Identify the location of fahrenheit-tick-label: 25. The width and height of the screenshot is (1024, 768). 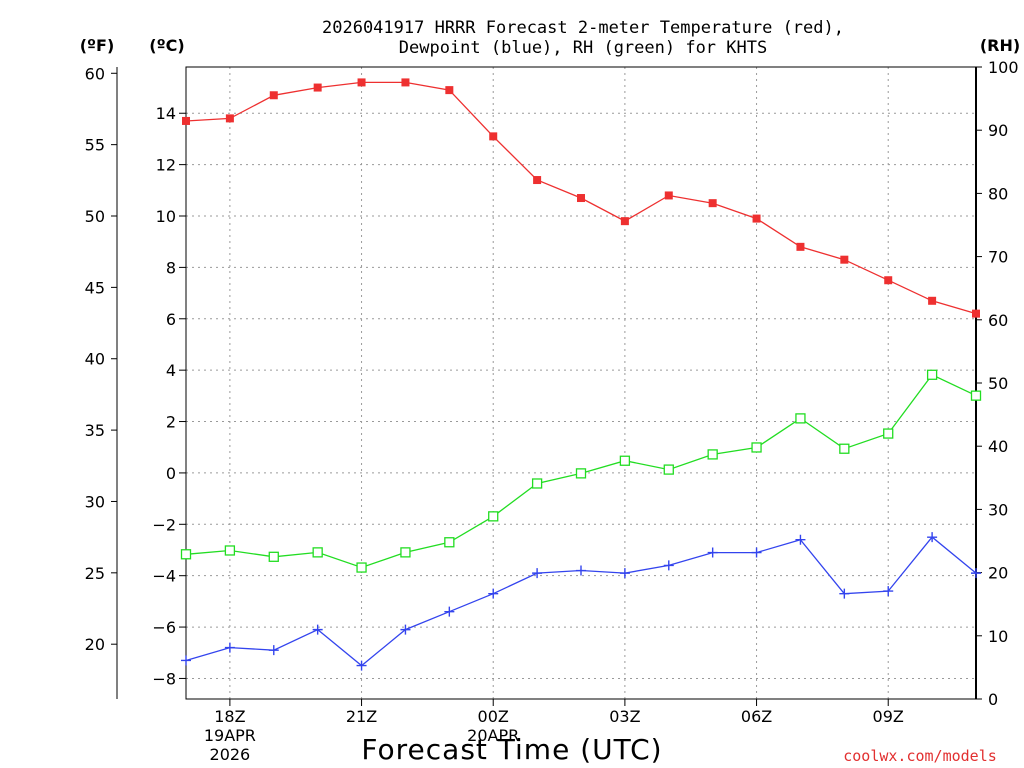
(95, 573).